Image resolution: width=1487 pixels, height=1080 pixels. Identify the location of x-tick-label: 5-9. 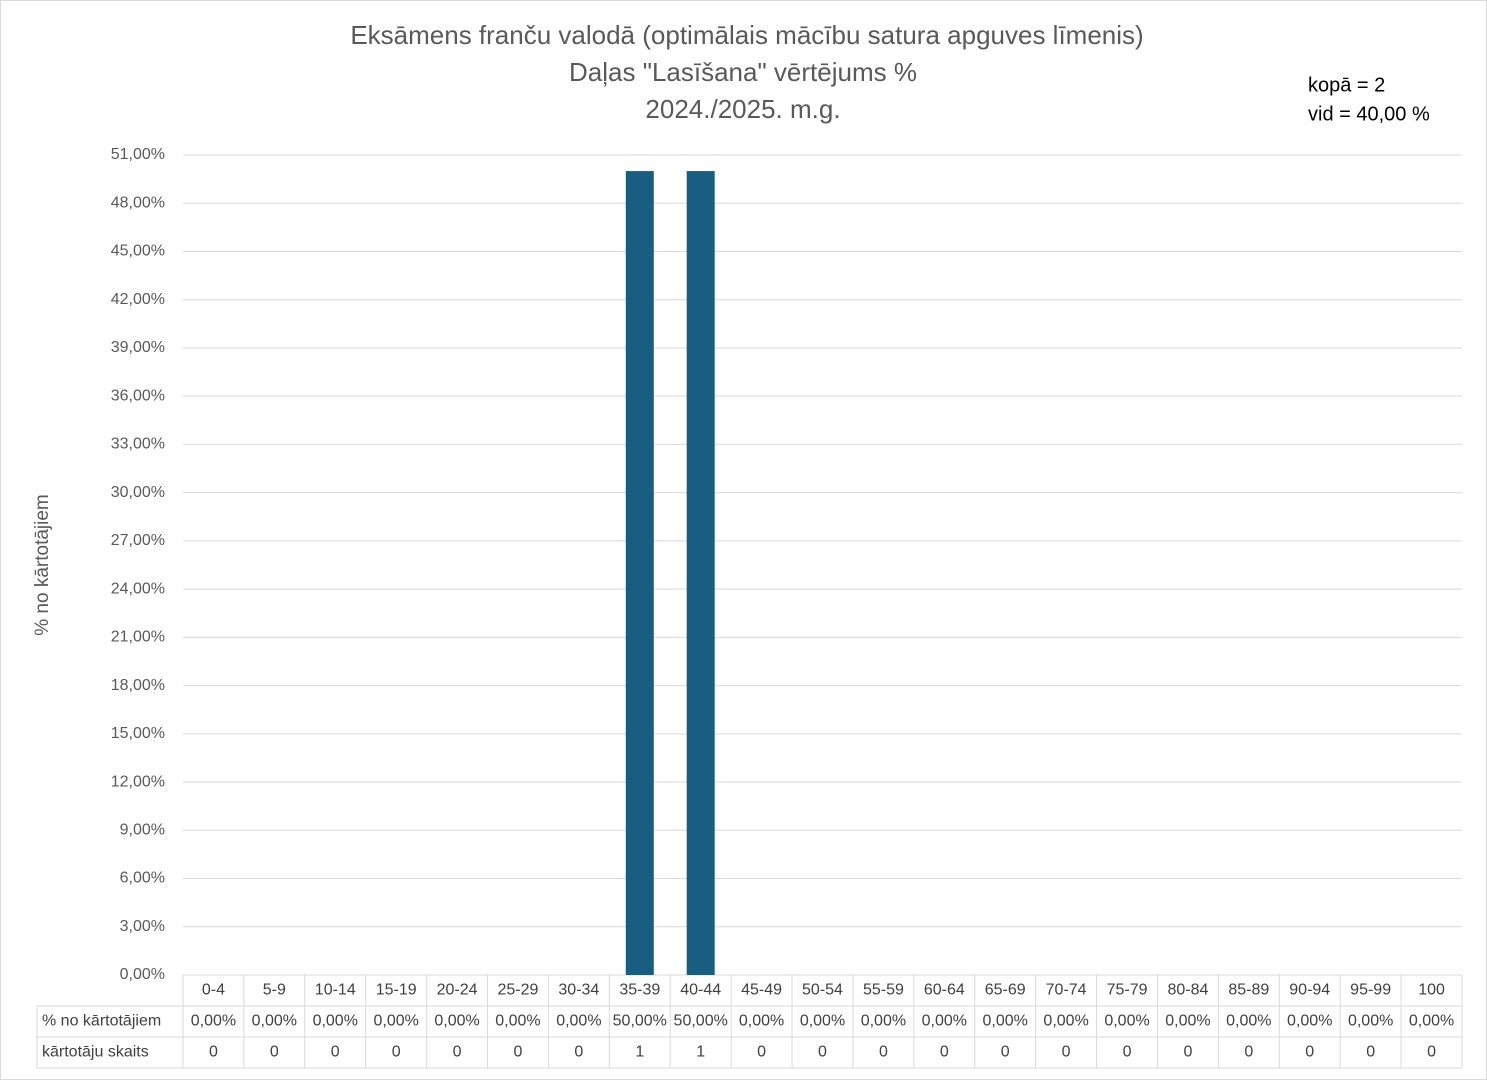
(274, 990).